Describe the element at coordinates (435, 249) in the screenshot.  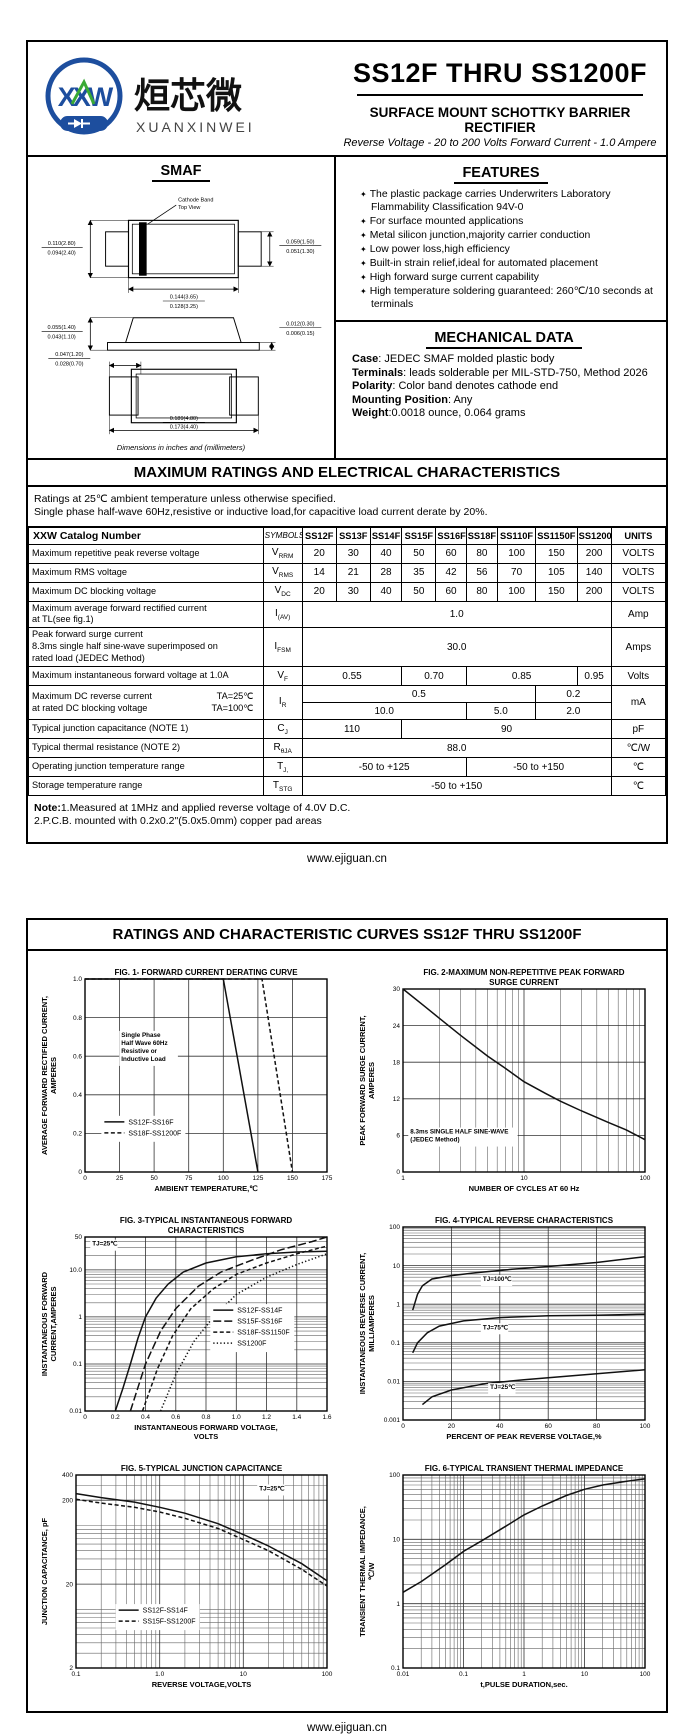
I see `feature-item: ✦ Low power loss,high efficiency` at that location.